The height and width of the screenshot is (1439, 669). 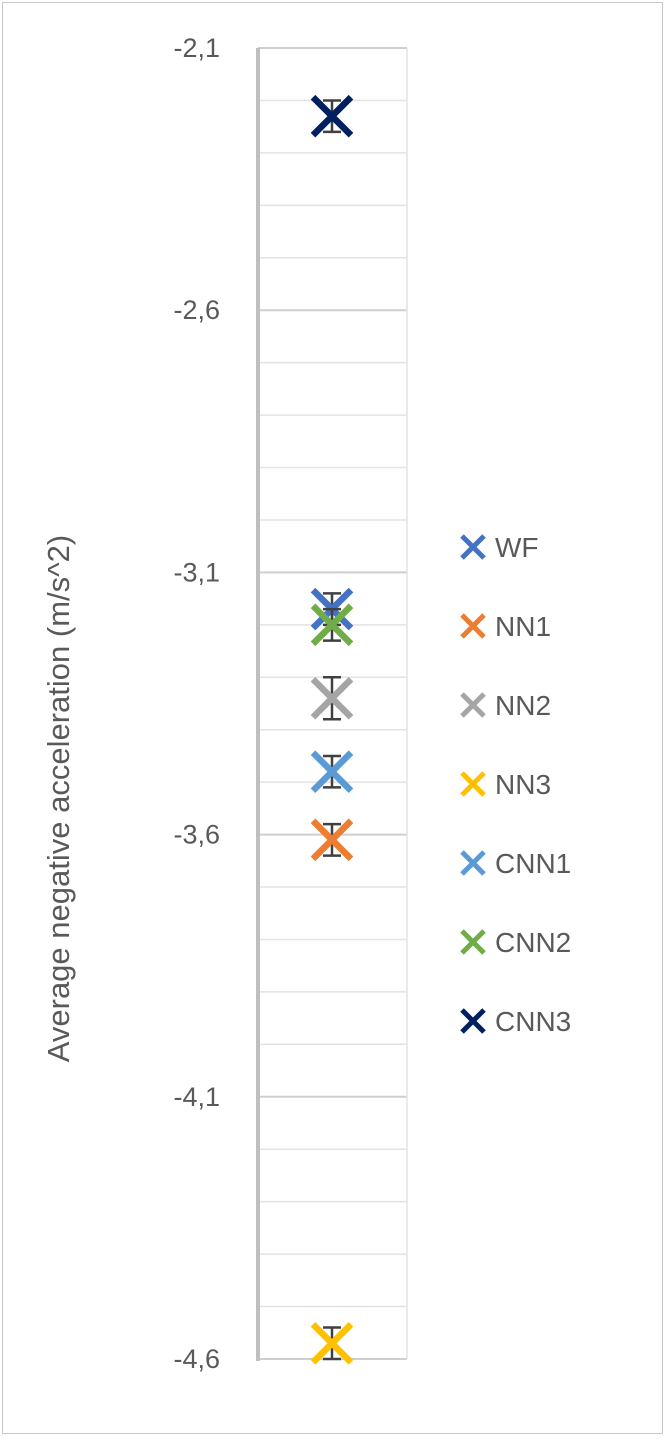 I want to click on legend-item-nn1: NN1, so click(x=505, y=626).